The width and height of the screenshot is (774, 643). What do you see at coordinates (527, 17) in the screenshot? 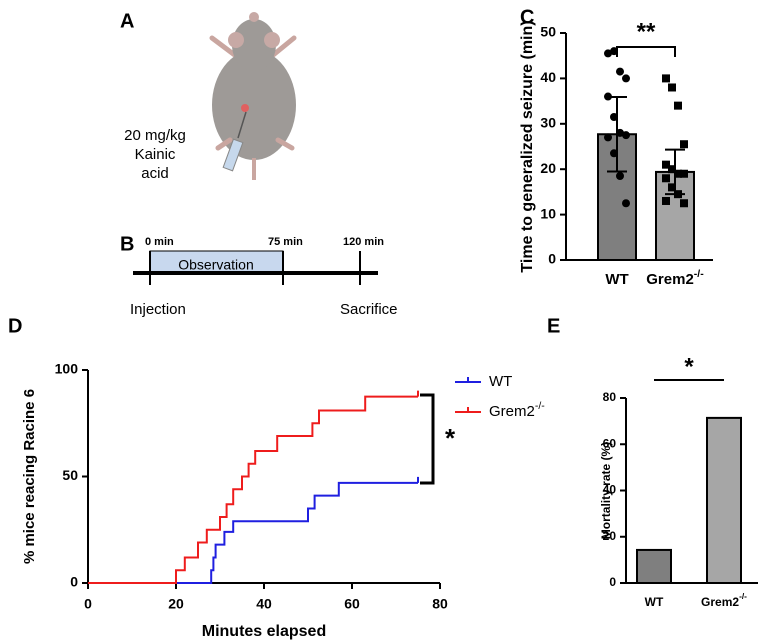
I see `panel-letter: C` at bounding box center [527, 17].